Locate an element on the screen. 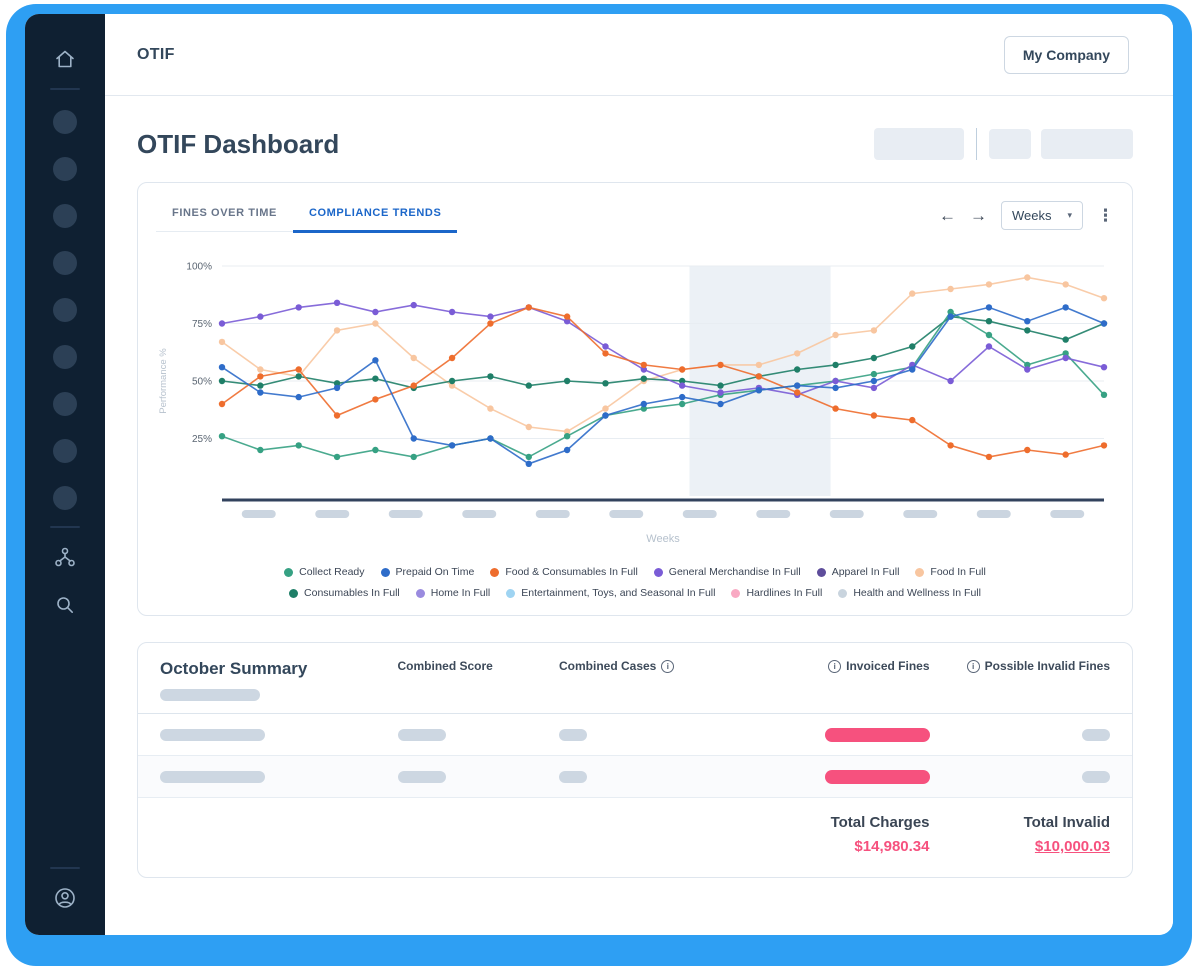  legend-item: Home In Full is located at coordinates (453, 593).